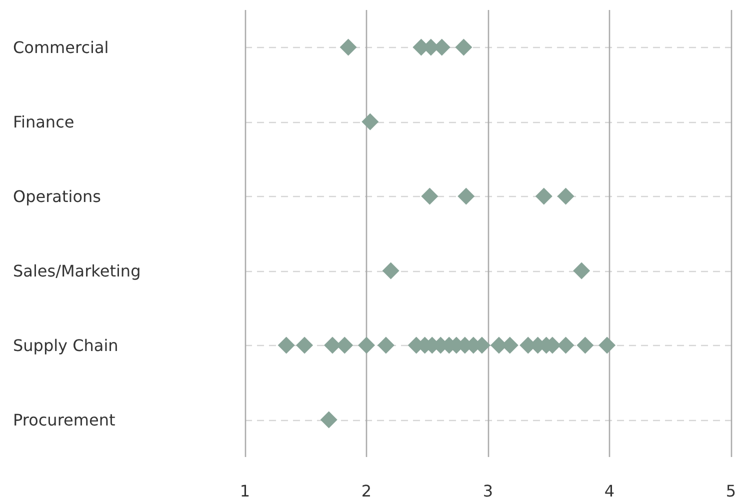 This screenshot has height=499, width=750. I want to click on x-tick-label: 4, so click(609, 490).